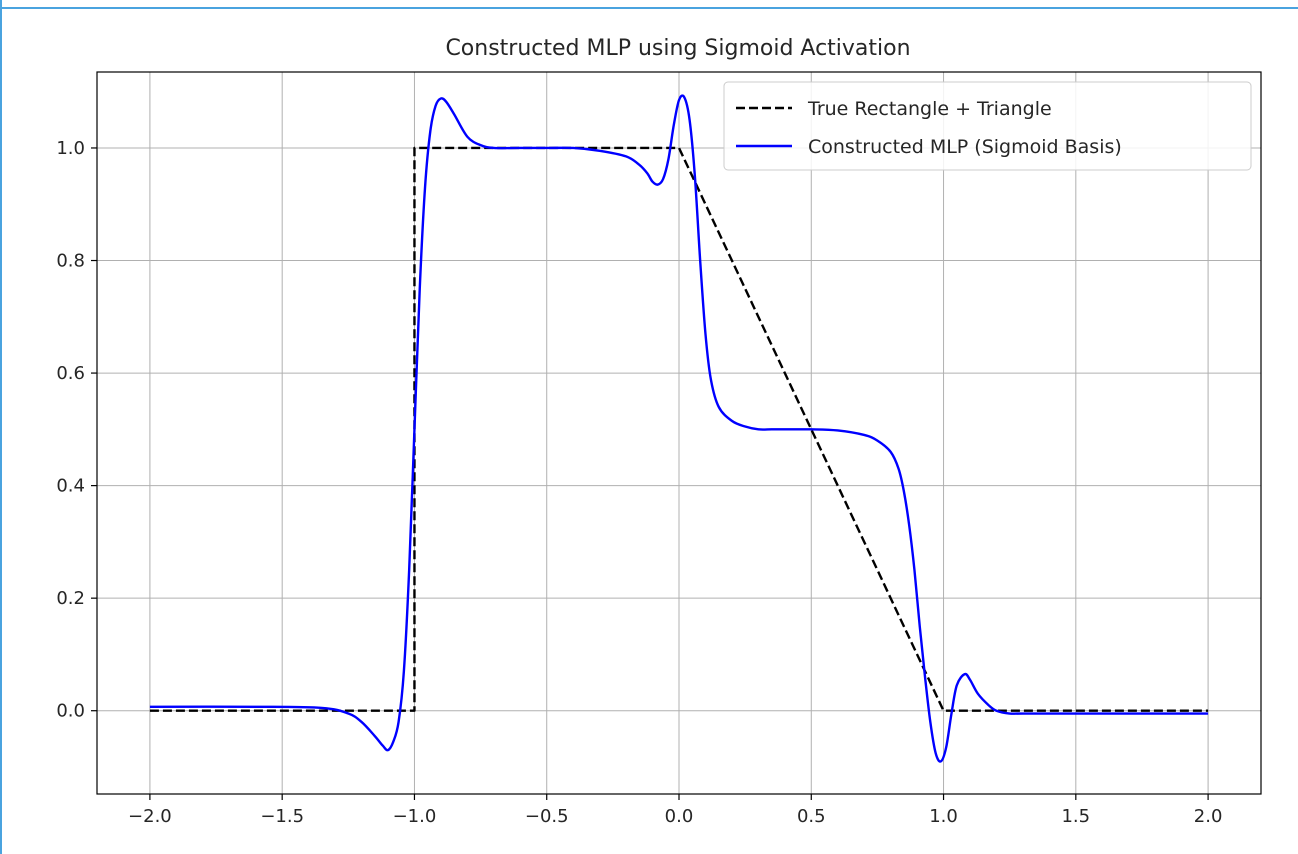 The height and width of the screenshot is (854, 1298). What do you see at coordinates (70, 598) in the screenshot?
I see `y-tick-label: 0.2` at bounding box center [70, 598].